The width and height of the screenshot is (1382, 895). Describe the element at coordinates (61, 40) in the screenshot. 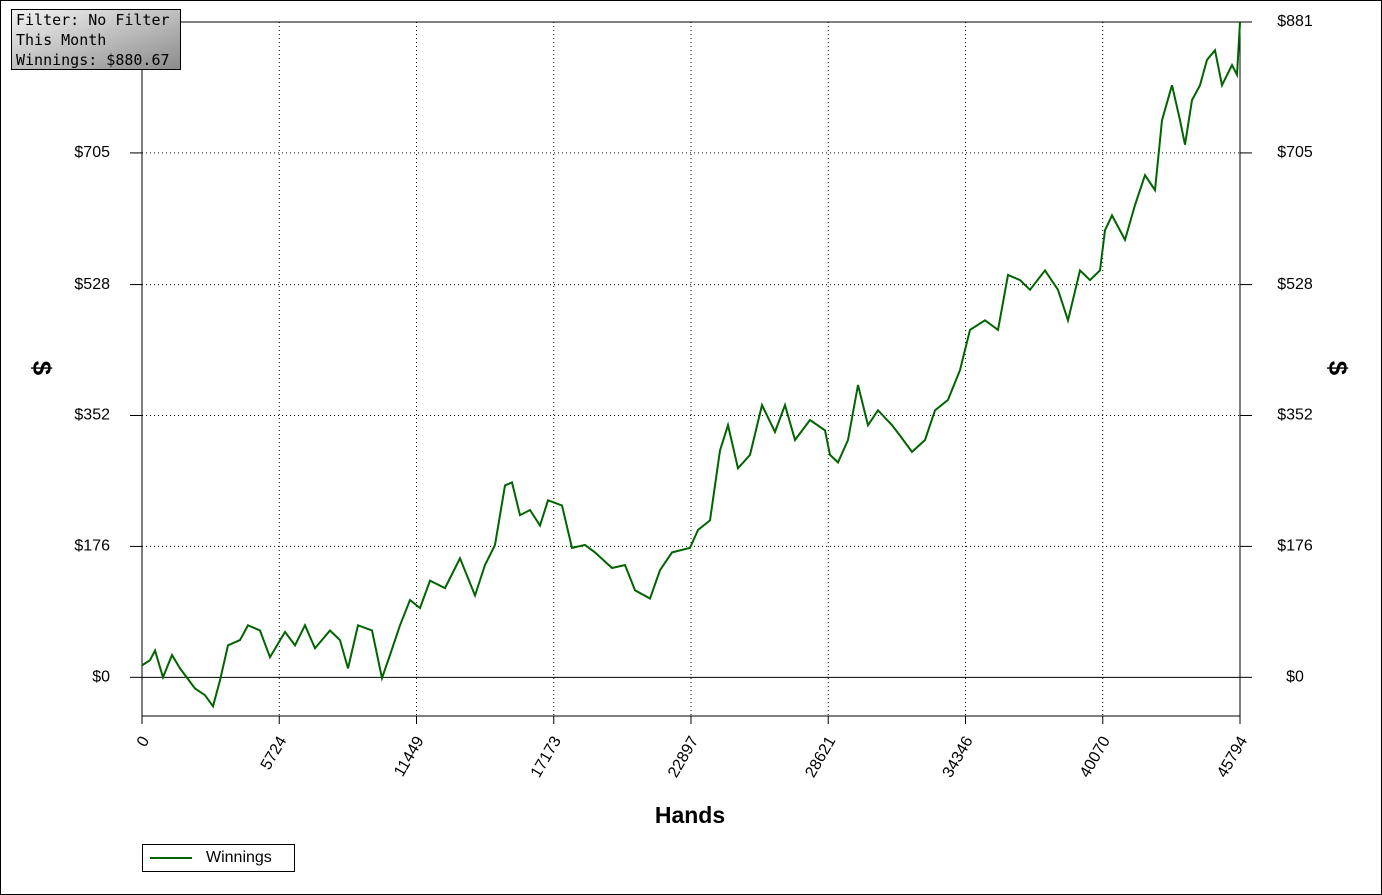

I see `annotation: This Month` at that location.